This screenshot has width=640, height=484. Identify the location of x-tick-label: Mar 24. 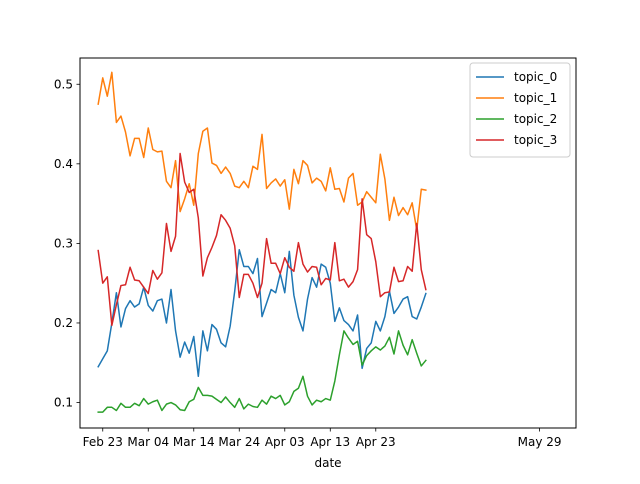
(239, 442).